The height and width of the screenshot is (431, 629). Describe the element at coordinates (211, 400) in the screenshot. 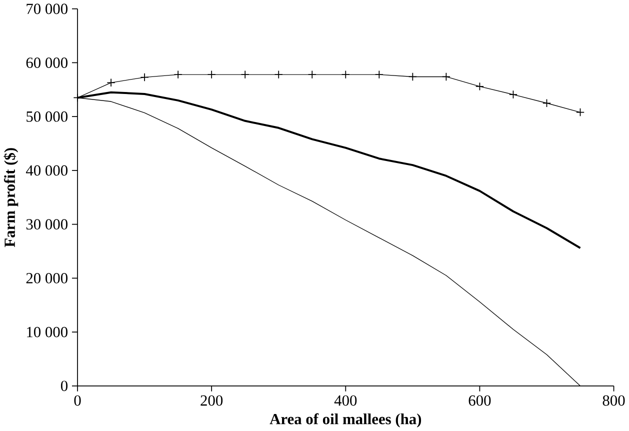

I see `x-tick-label: 200` at that location.